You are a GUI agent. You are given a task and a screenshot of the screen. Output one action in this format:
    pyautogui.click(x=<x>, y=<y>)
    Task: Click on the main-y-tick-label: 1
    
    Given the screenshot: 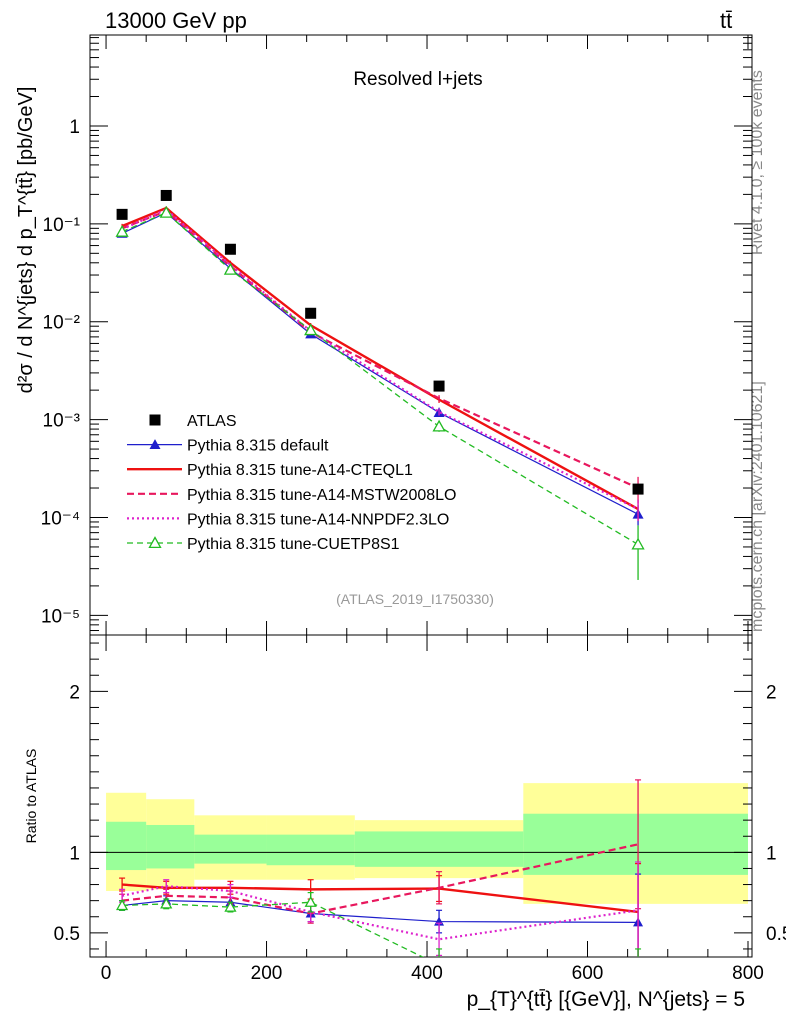 What is the action you would take?
    pyautogui.click(x=74, y=127)
    